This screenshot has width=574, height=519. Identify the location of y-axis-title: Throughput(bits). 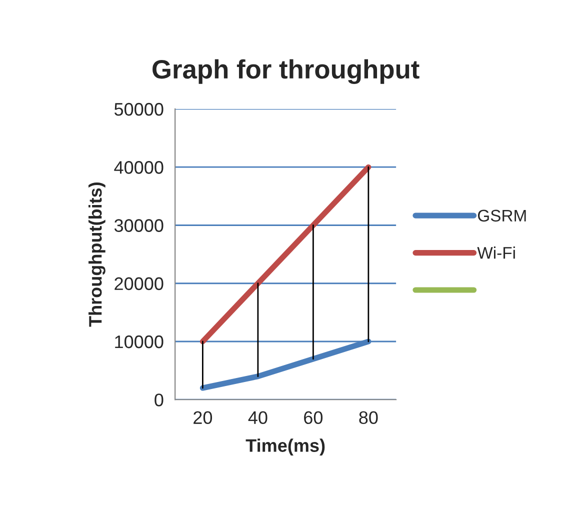
(97, 254).